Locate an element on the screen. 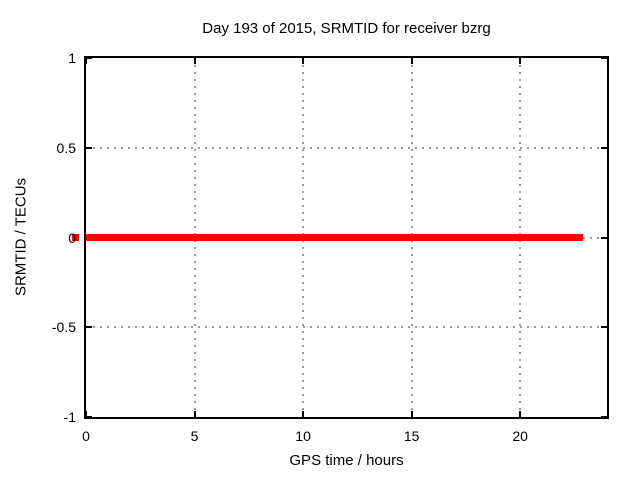 The height and width of the screenshot is (480, 640). y-tick-label: 1 is located at coordinates (72, 58).